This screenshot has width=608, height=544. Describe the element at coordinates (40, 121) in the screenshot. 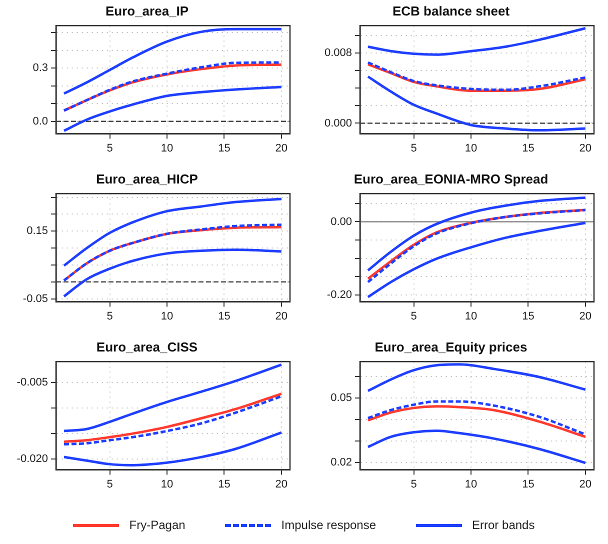

I see `y-tick-label: 0.0` at that location.